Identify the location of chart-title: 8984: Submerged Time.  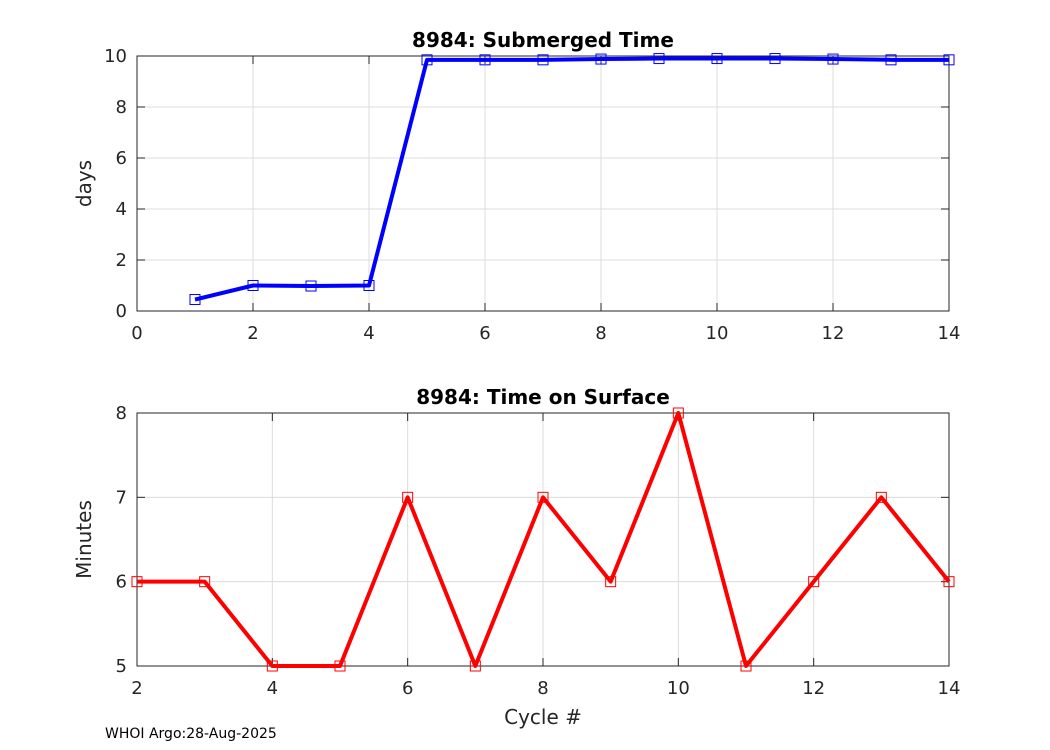
(543, 40).